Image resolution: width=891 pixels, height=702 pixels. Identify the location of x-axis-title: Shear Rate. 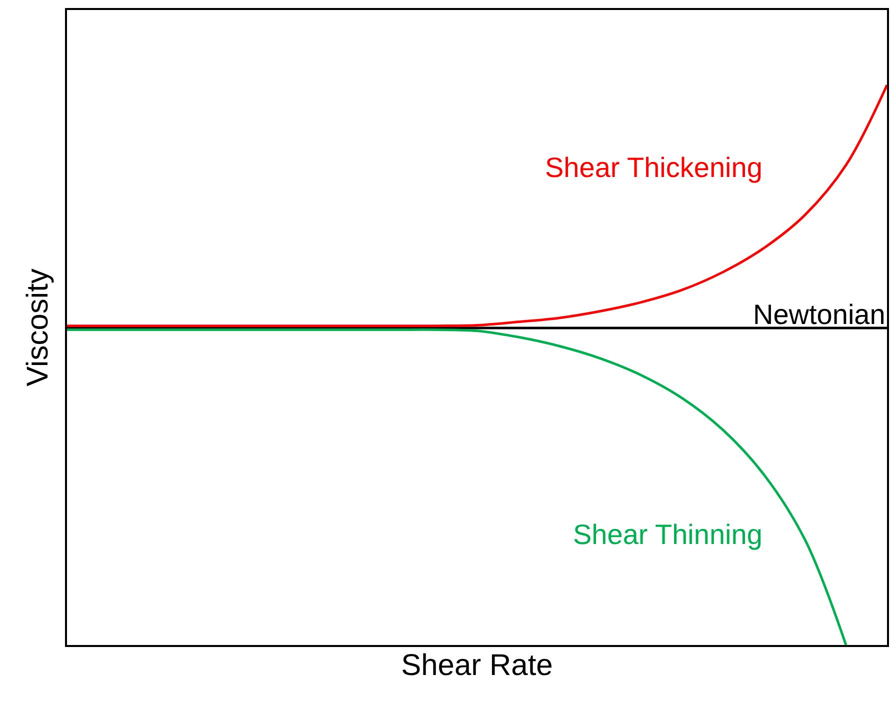
(477, 665).